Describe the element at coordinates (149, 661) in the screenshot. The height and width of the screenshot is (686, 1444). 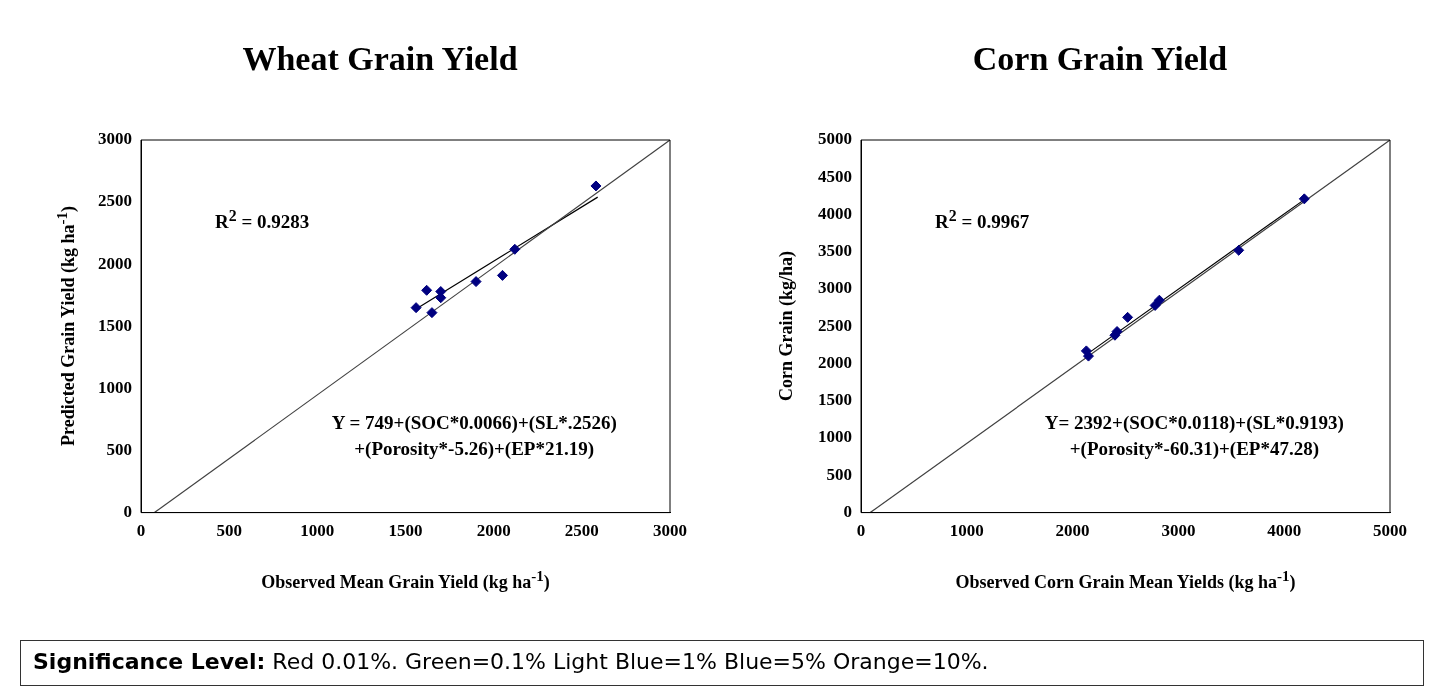
I see `text: Significance Level:` at that location.